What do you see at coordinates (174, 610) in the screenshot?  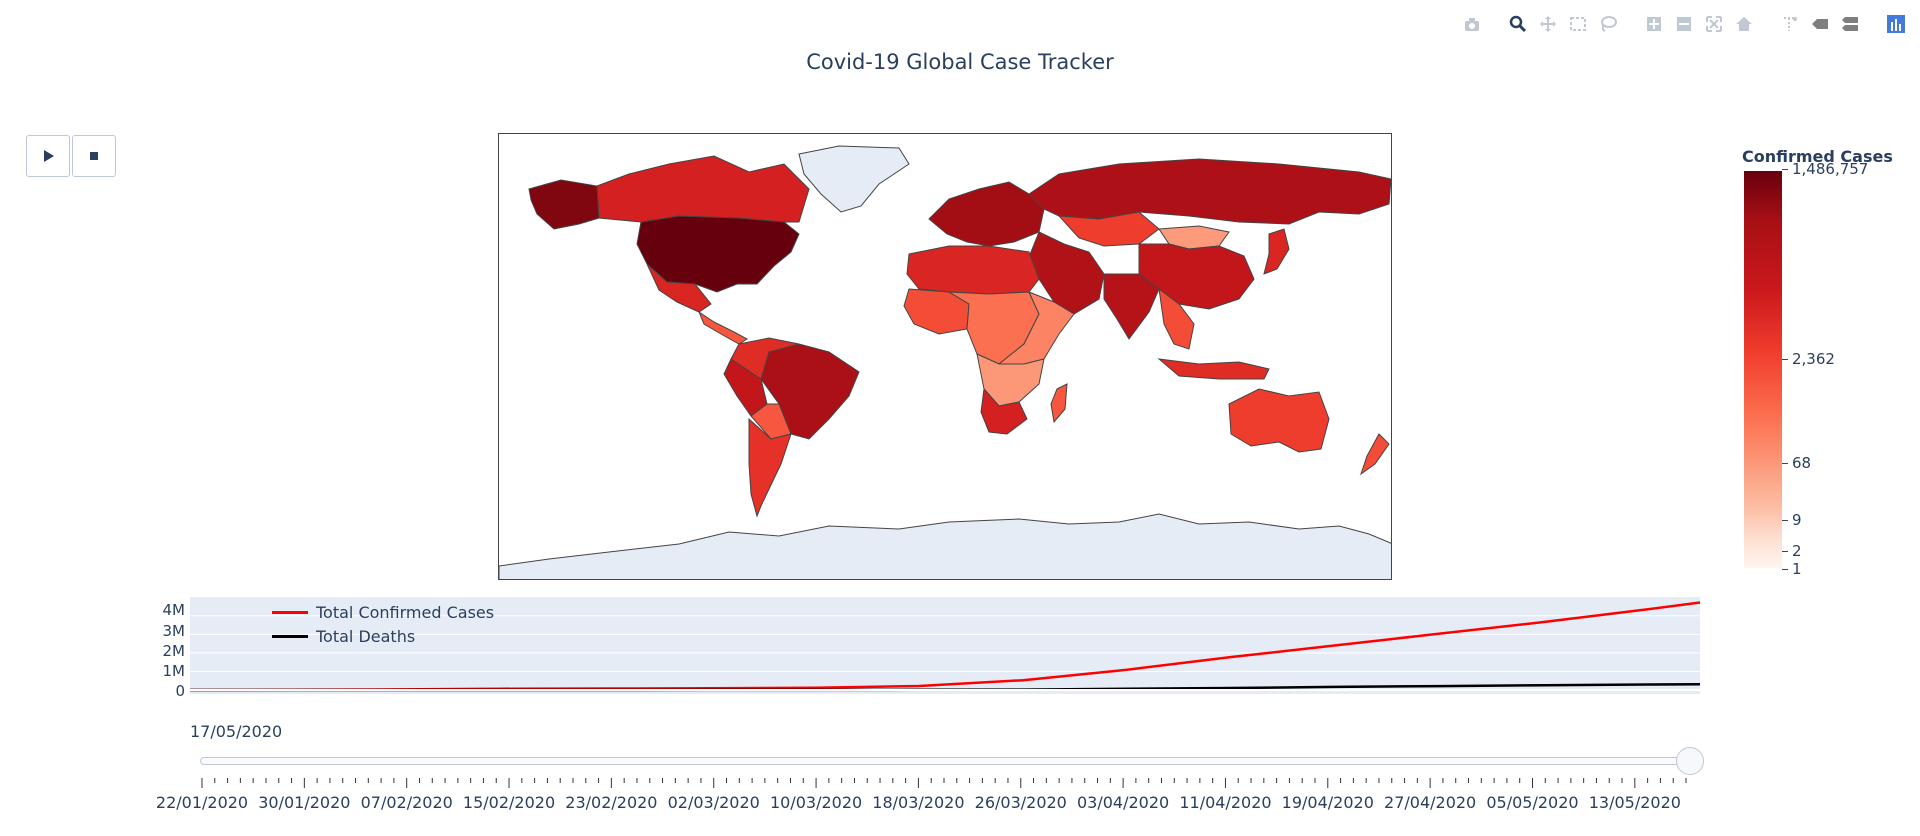 I see `y-tick-label: 4M` at bounding box center [174, 610].